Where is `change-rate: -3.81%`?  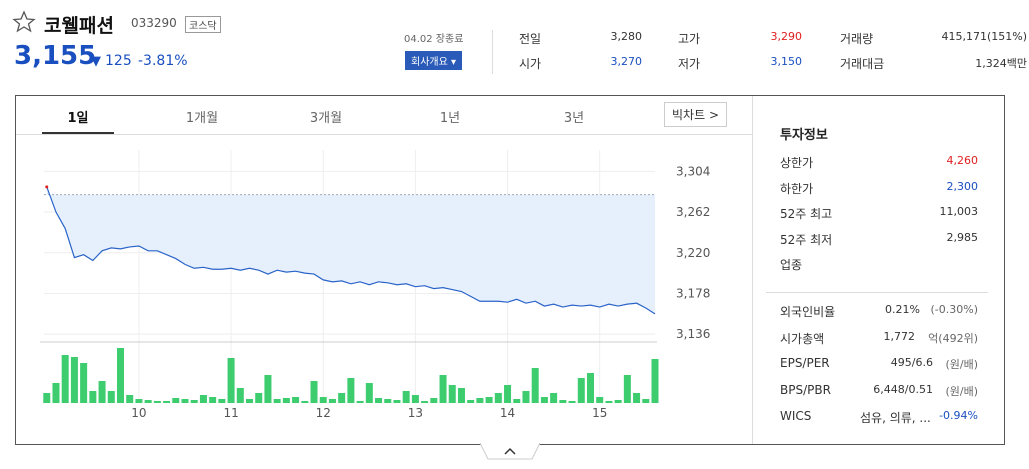 change-rate: -3.81% is located at coordinates (163, 61).